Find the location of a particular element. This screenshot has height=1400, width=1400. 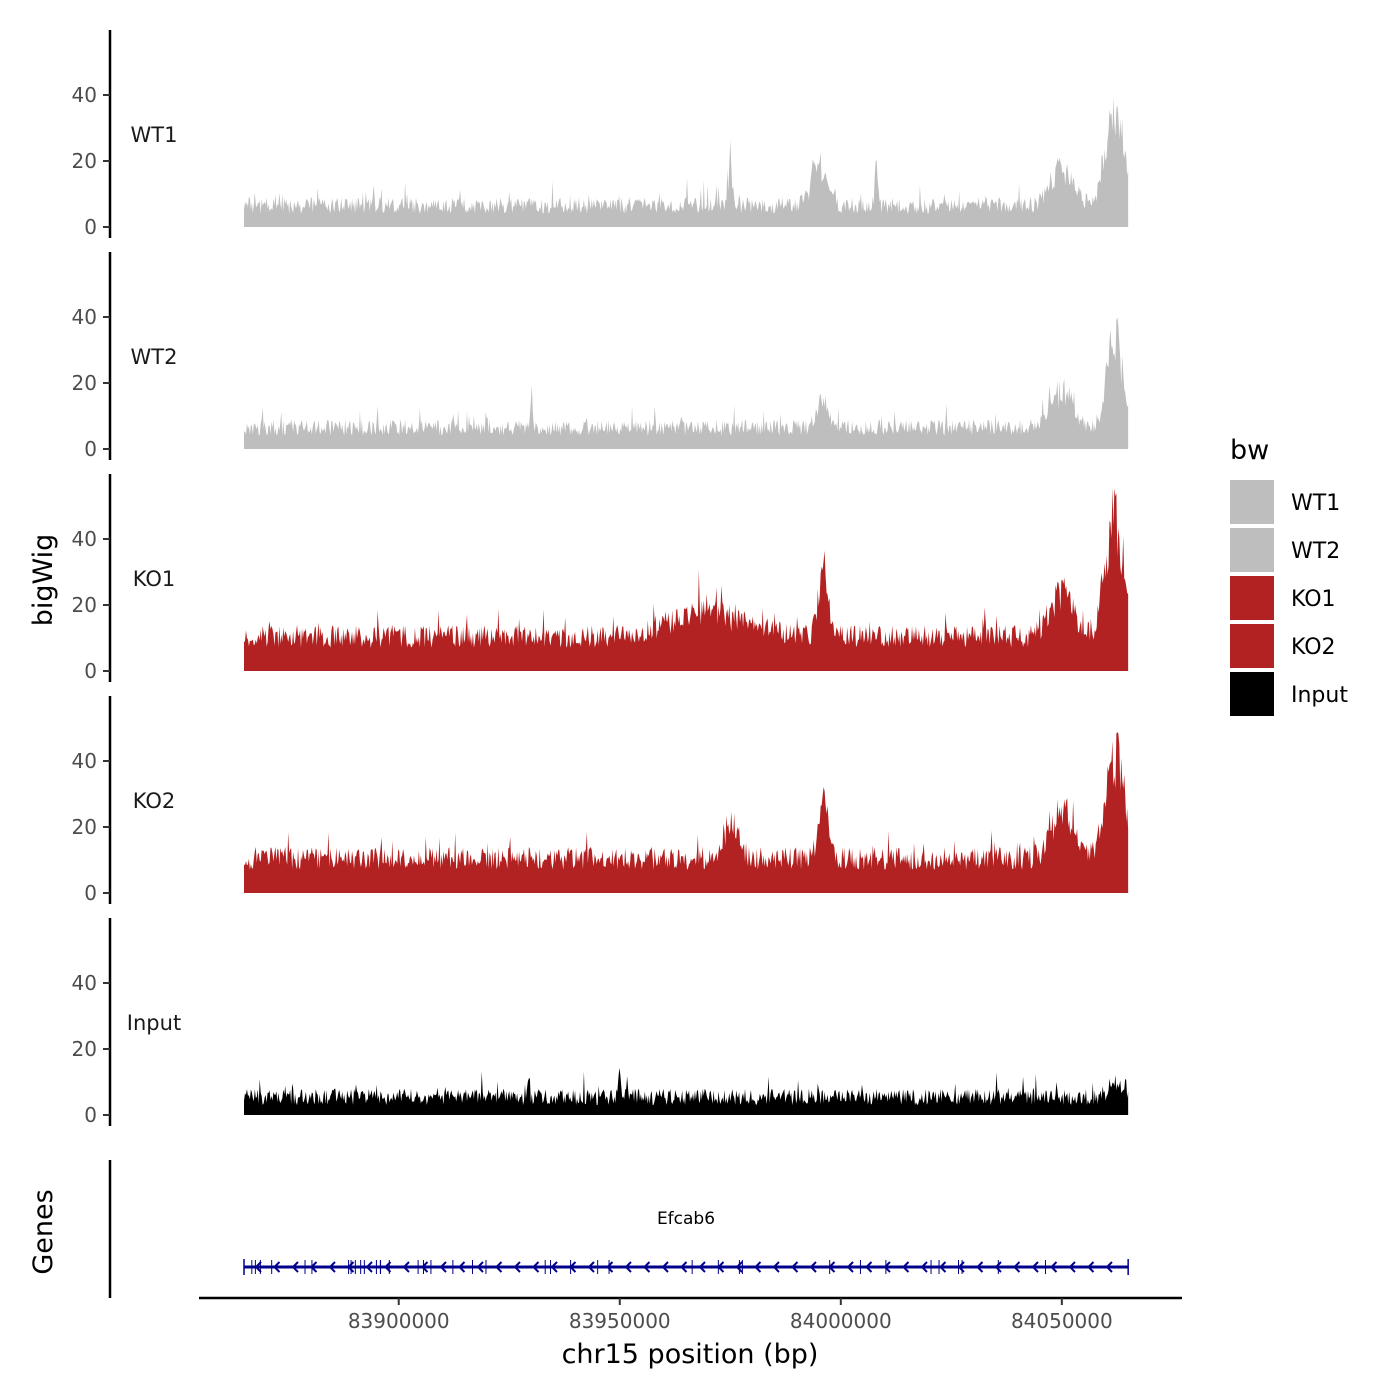

legend-entry-wt2: WT2 is located at coordinates (1285, 550).